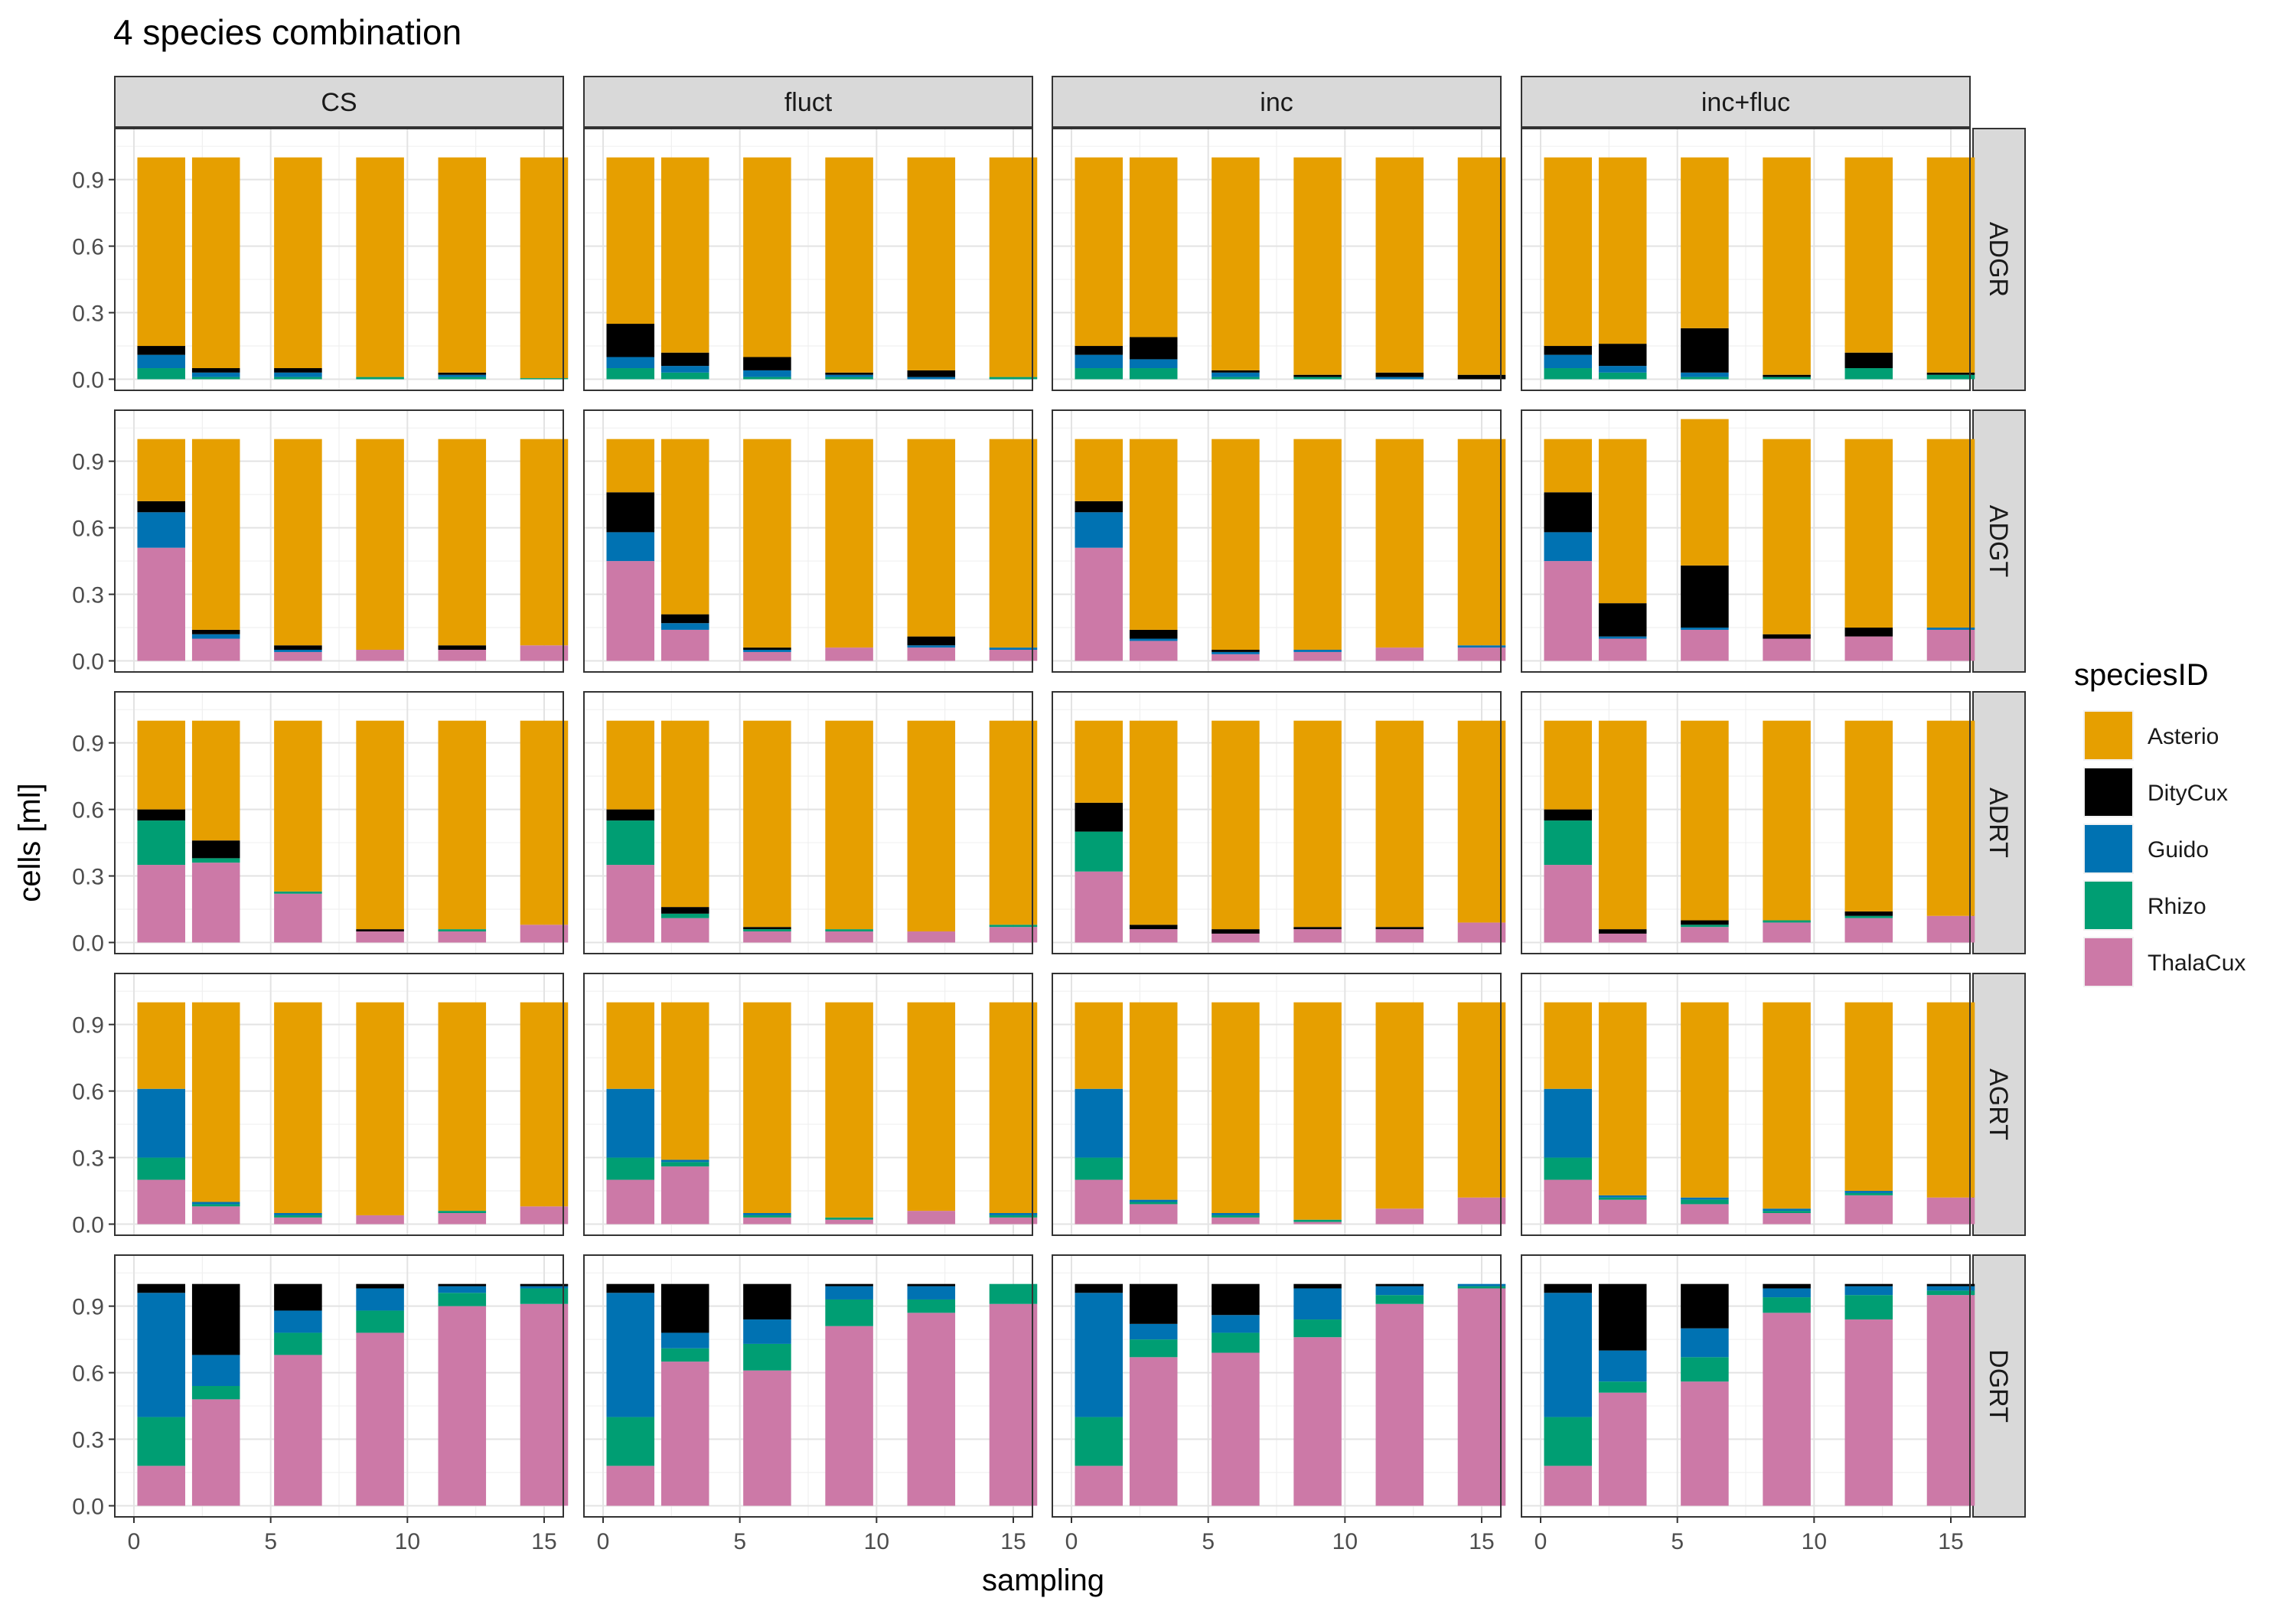 Image resolution: width=2296 pixels, height=1611 pixels. What do you see at coordinates (2108, 848) in the screenshot?
I see `legend-swatch-guido` at bounding box center [2108, 848].